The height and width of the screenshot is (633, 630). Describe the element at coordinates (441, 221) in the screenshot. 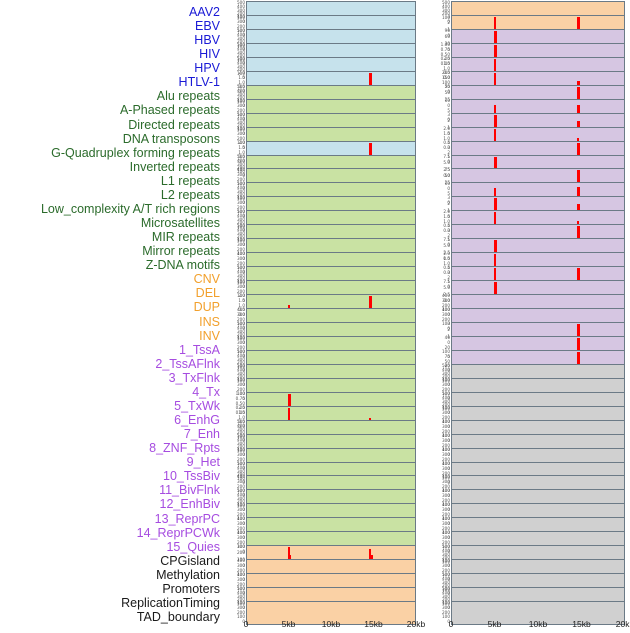

I see `track-microsatellites-right-yaxis: 2.0 1.5 1.0 0.5 0.0` at that location.